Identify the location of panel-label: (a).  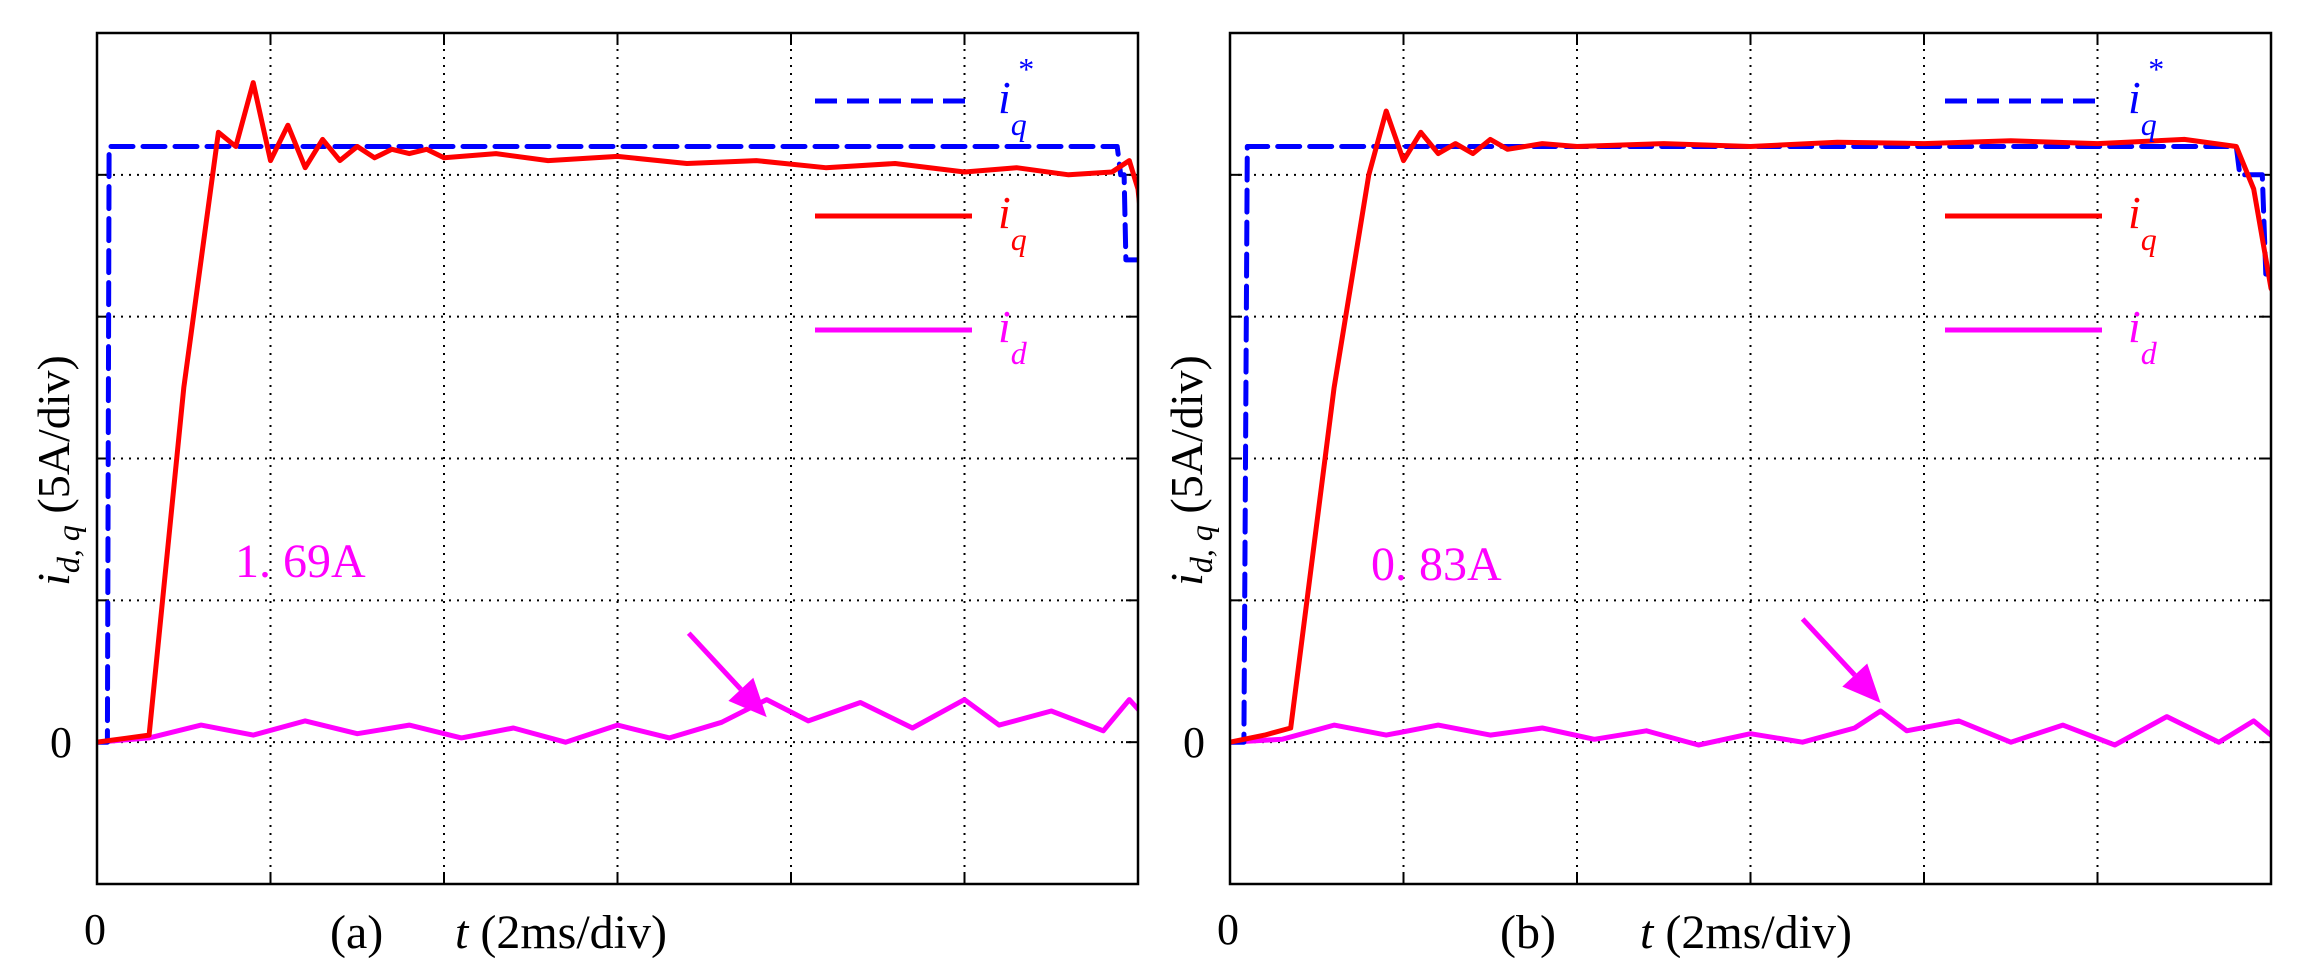
(356, 932).